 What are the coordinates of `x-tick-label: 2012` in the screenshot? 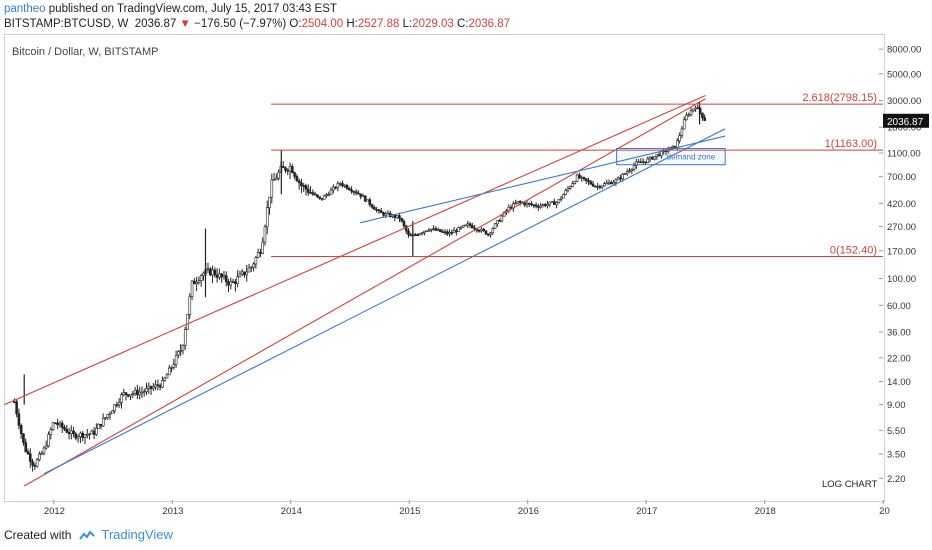 It's located at (54, 511).